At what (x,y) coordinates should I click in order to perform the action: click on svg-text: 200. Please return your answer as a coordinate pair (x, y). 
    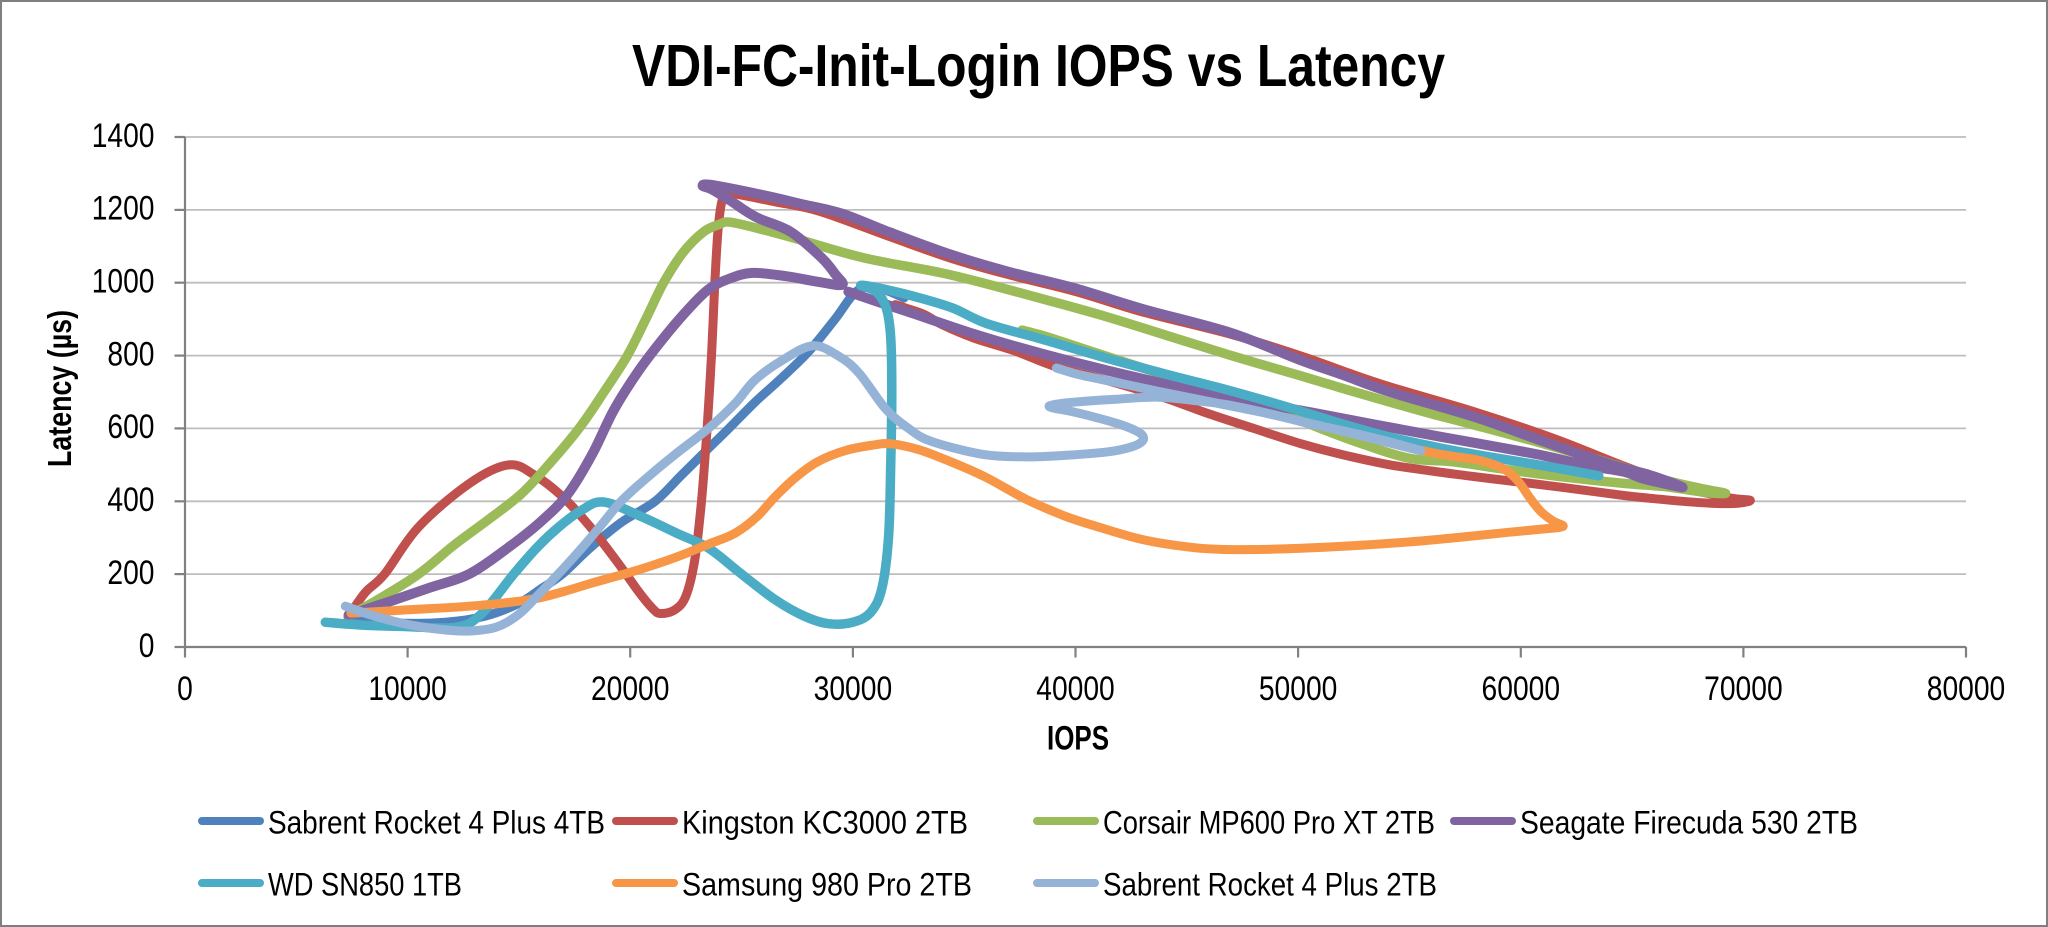
    Looking at the image, I should click on (130, 573).